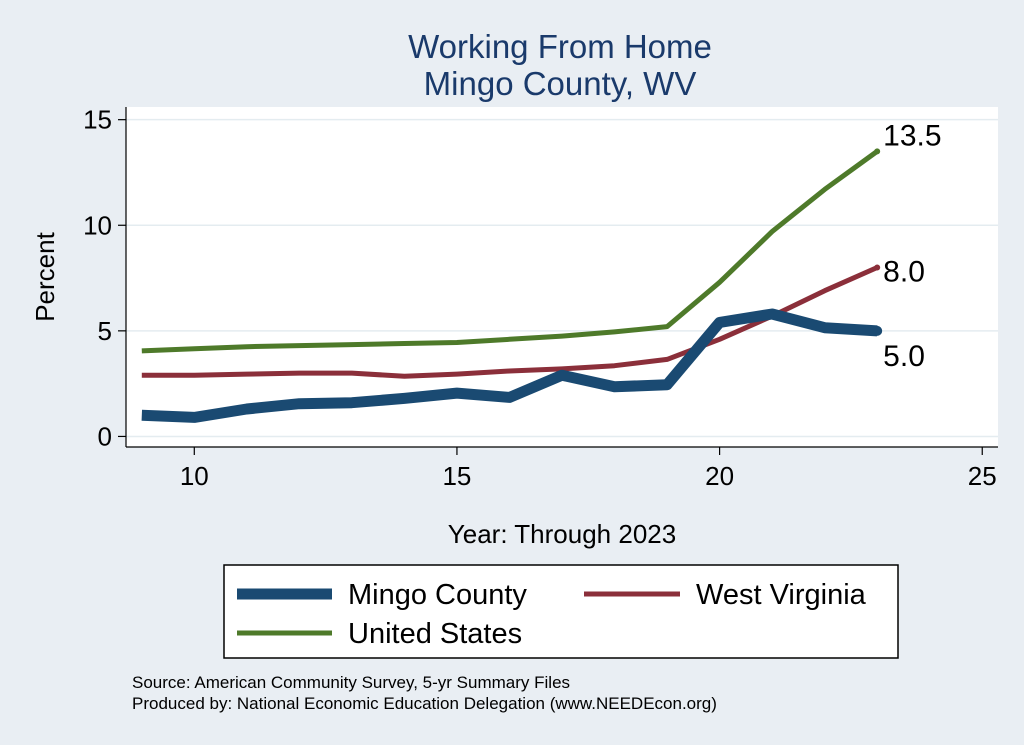 This screenshot has width=1024, height=745. What do you see at coordinates (105, 436) in the screenshot?
I see `y-tick-label: 0` at bounding box center [105, 436].